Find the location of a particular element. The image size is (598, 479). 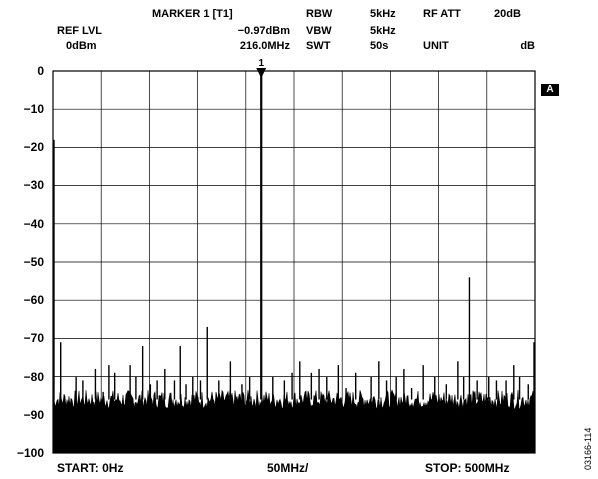

y-tick-label: −60 is located at coordinates (33, 300).